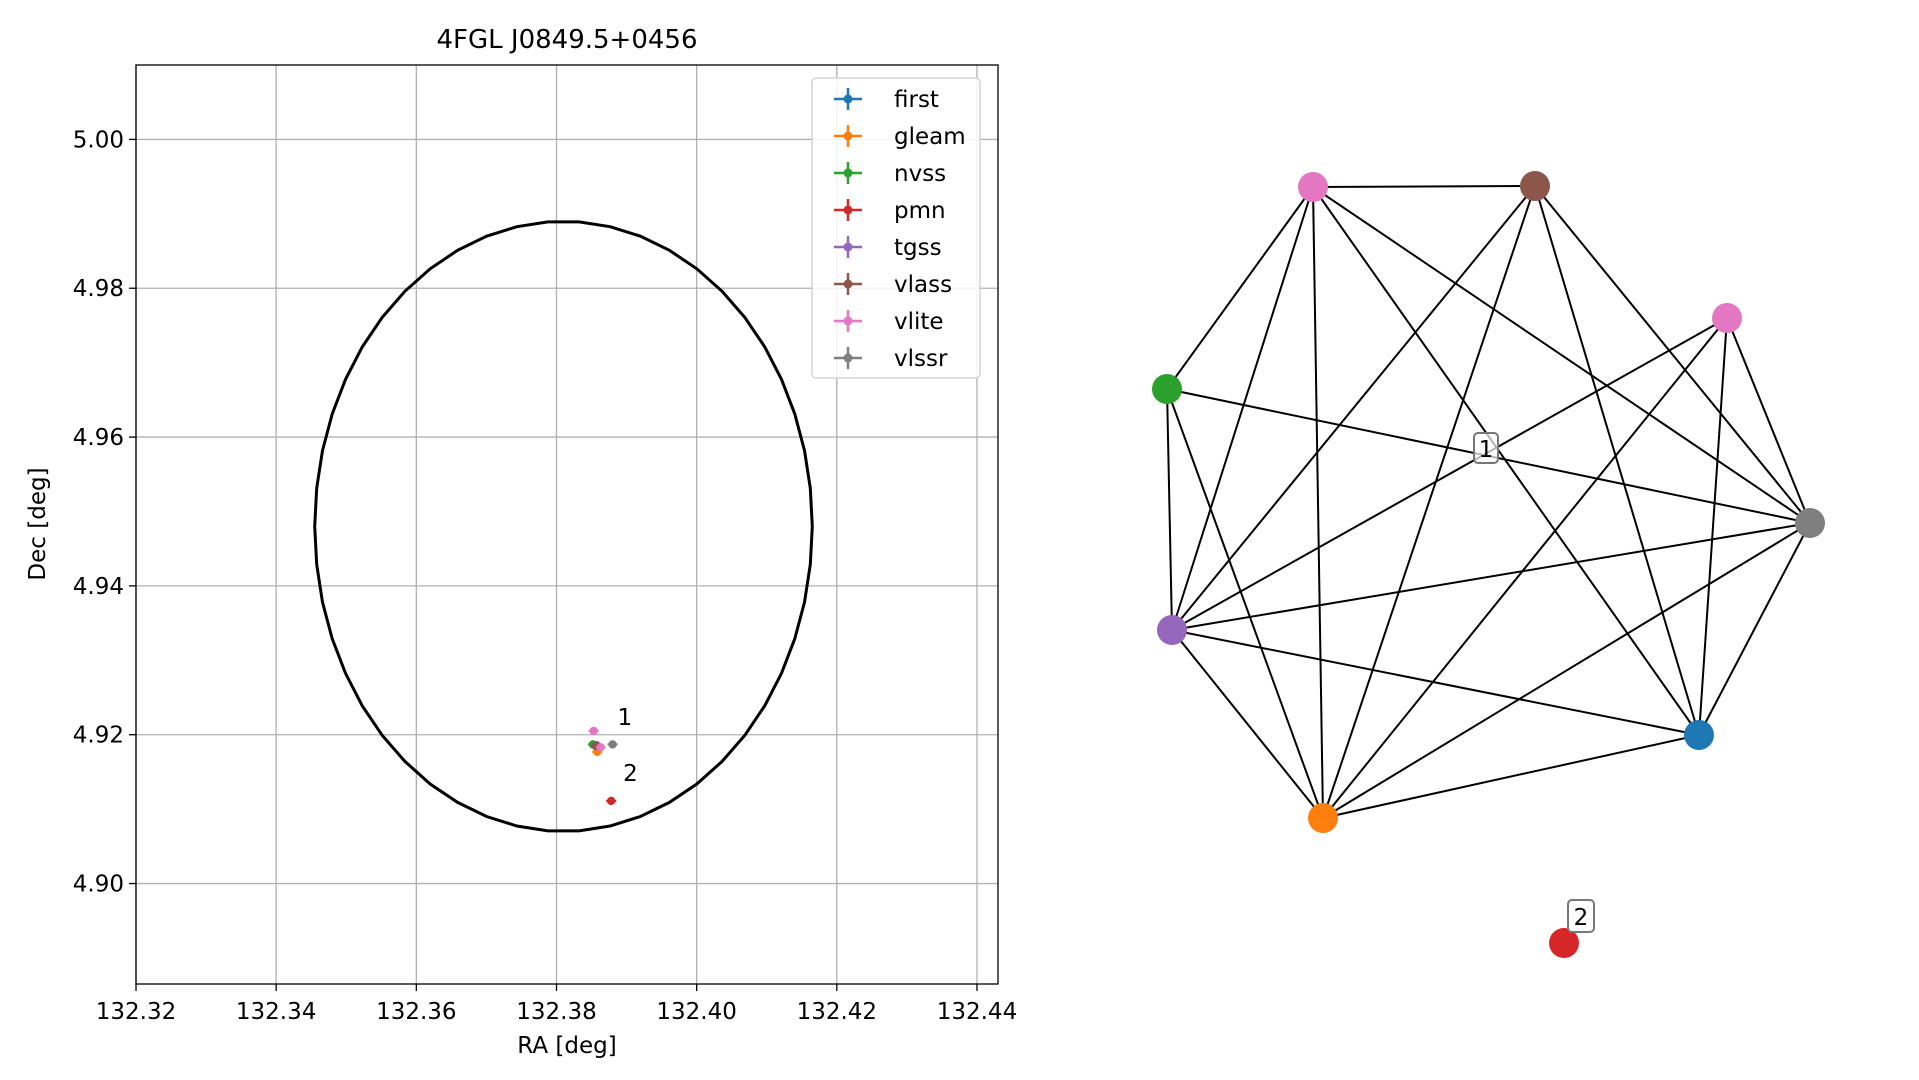 This screenshot has height=1080, width=1919. Describe the element at coordinates (98, 885) in the screenshot. I see `y-tick-label: 4.90` at that location.